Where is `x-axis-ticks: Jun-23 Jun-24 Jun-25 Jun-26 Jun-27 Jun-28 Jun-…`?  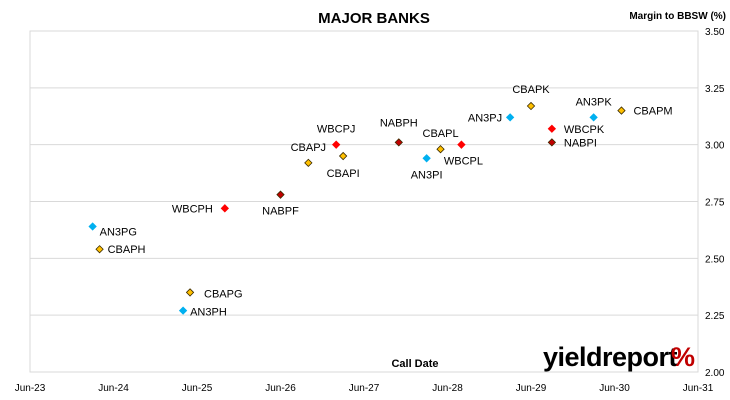
x-axis-ticks: Jun-23 Jun-24 Jun-25 Jun-26 Jun-27 Jun-28 Jun-… is located at coordinates (364, 388).